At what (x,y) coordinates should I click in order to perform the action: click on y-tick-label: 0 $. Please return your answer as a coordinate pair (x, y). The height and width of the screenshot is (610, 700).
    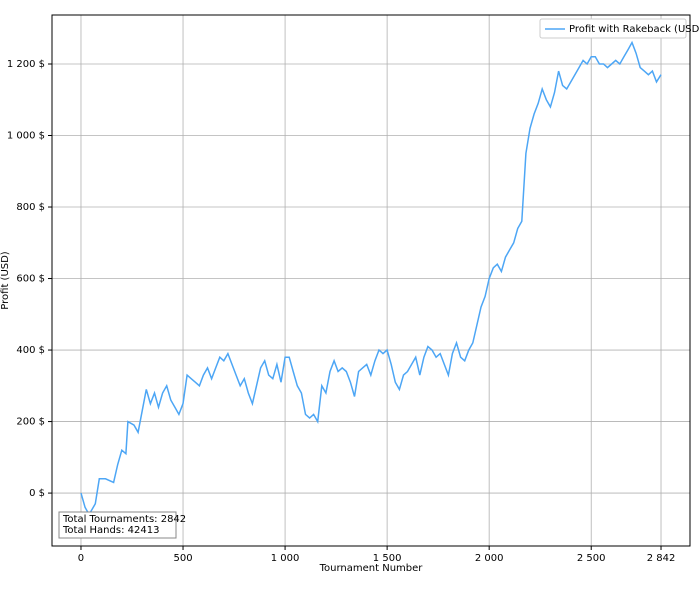
    Looking at the image, I should click on (37, 493).